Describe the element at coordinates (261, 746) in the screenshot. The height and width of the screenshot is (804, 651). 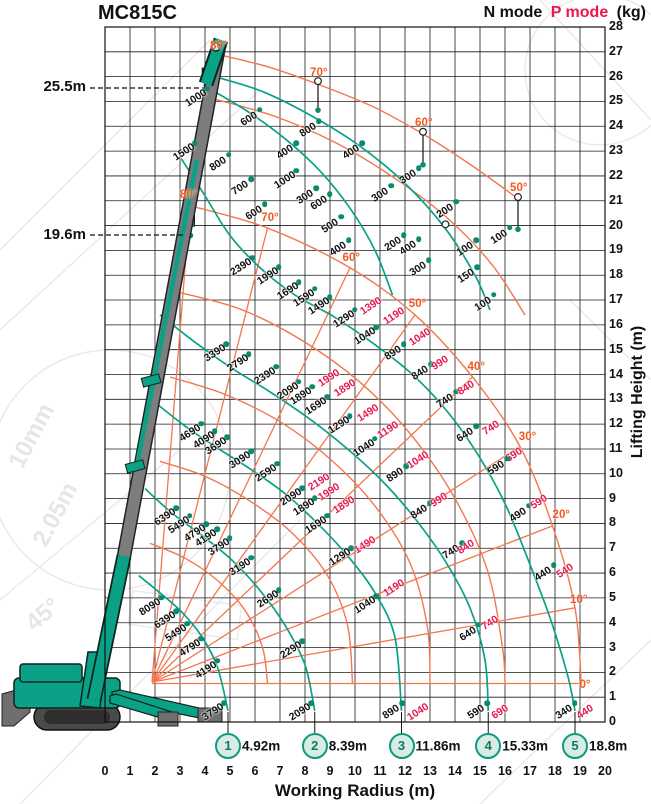
I see `boom-stage-radius: 4.92m` at that location.